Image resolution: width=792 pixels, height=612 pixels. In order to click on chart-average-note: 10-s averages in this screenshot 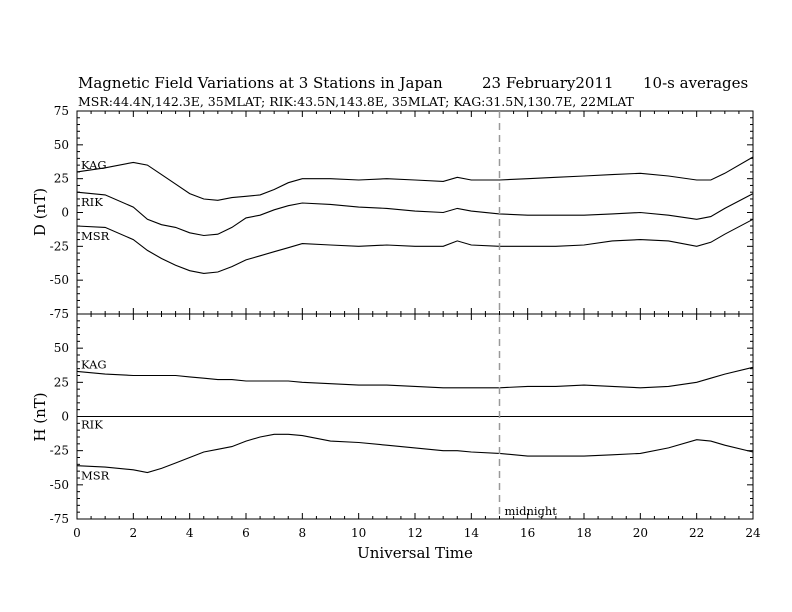, I will do `click(695, 83)`.